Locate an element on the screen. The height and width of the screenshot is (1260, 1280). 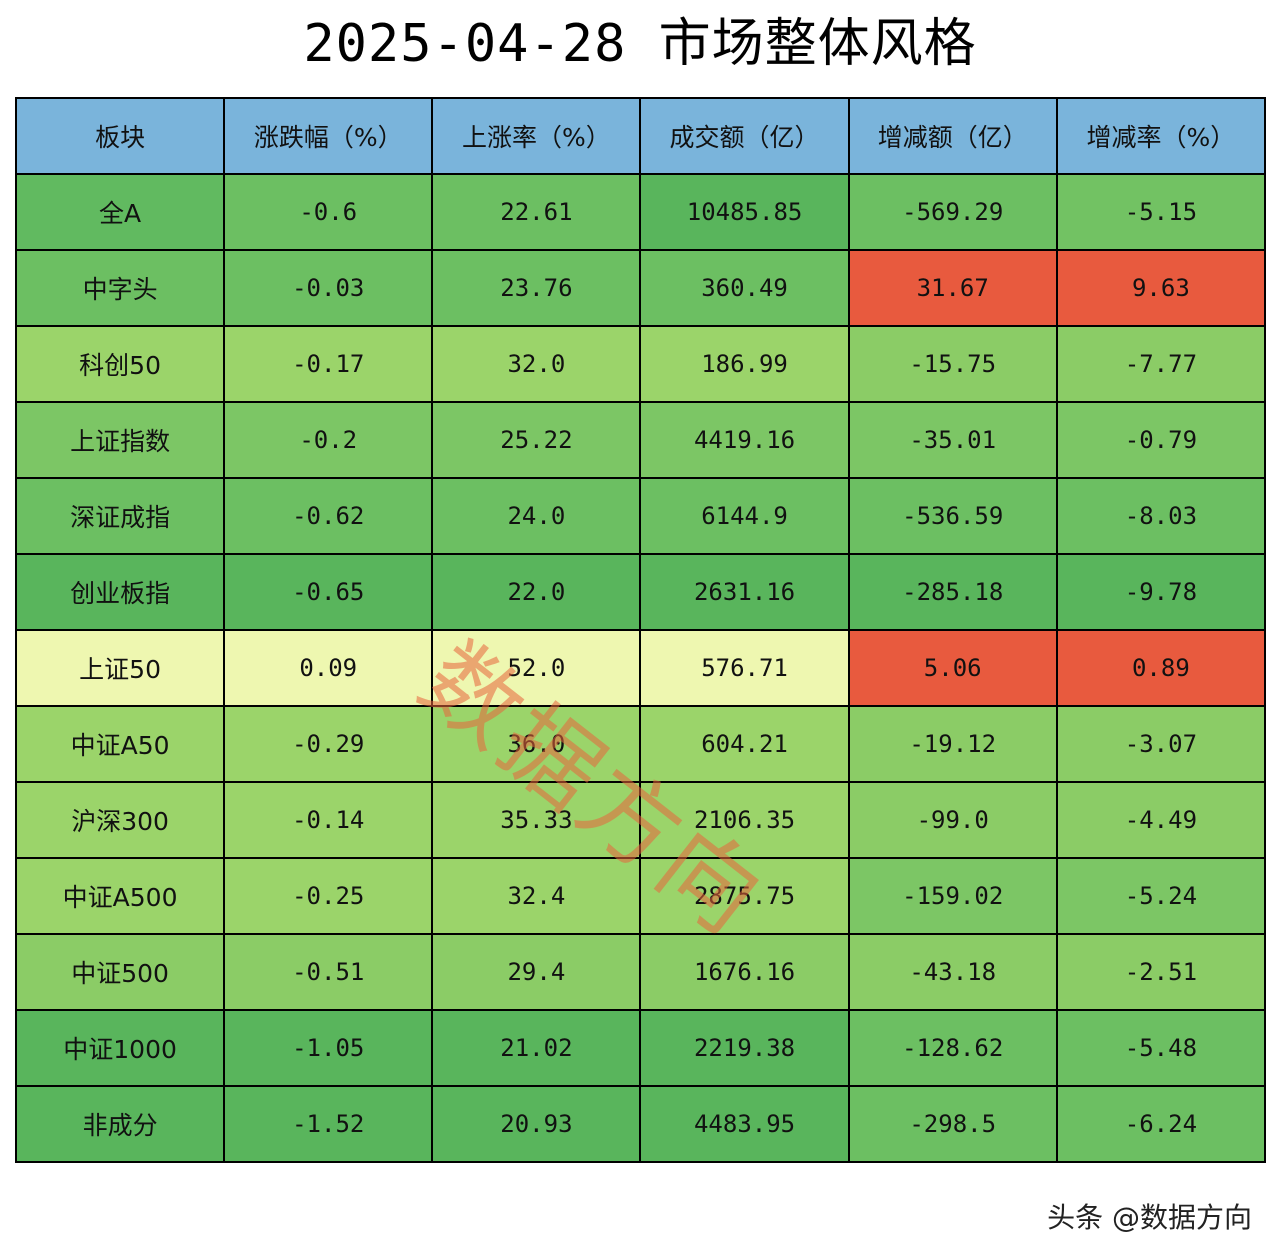
data-cell: -0.62 is located at coordinates (328, 516).